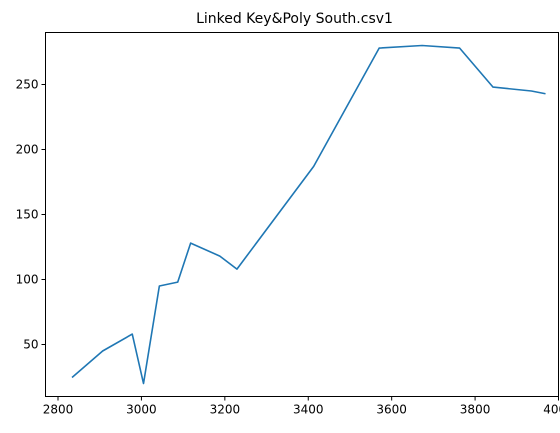  Describe the element at coordinates (27, 215) in the screenshot. I see `y-tick-label: 150` at that location.